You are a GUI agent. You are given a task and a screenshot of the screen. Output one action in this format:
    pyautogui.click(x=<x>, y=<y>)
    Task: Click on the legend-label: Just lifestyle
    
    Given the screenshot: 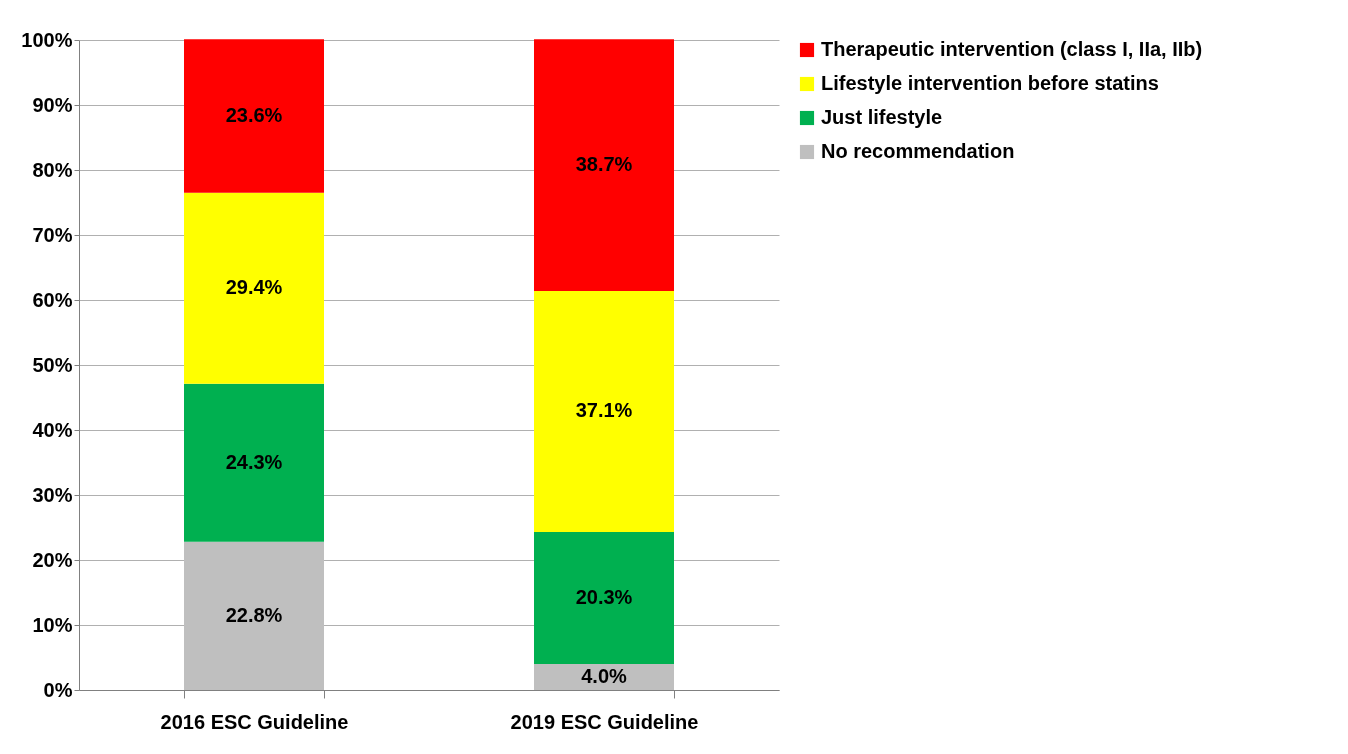 What is the action you would take?
    pyautogui.click(x=882, y=117)
    